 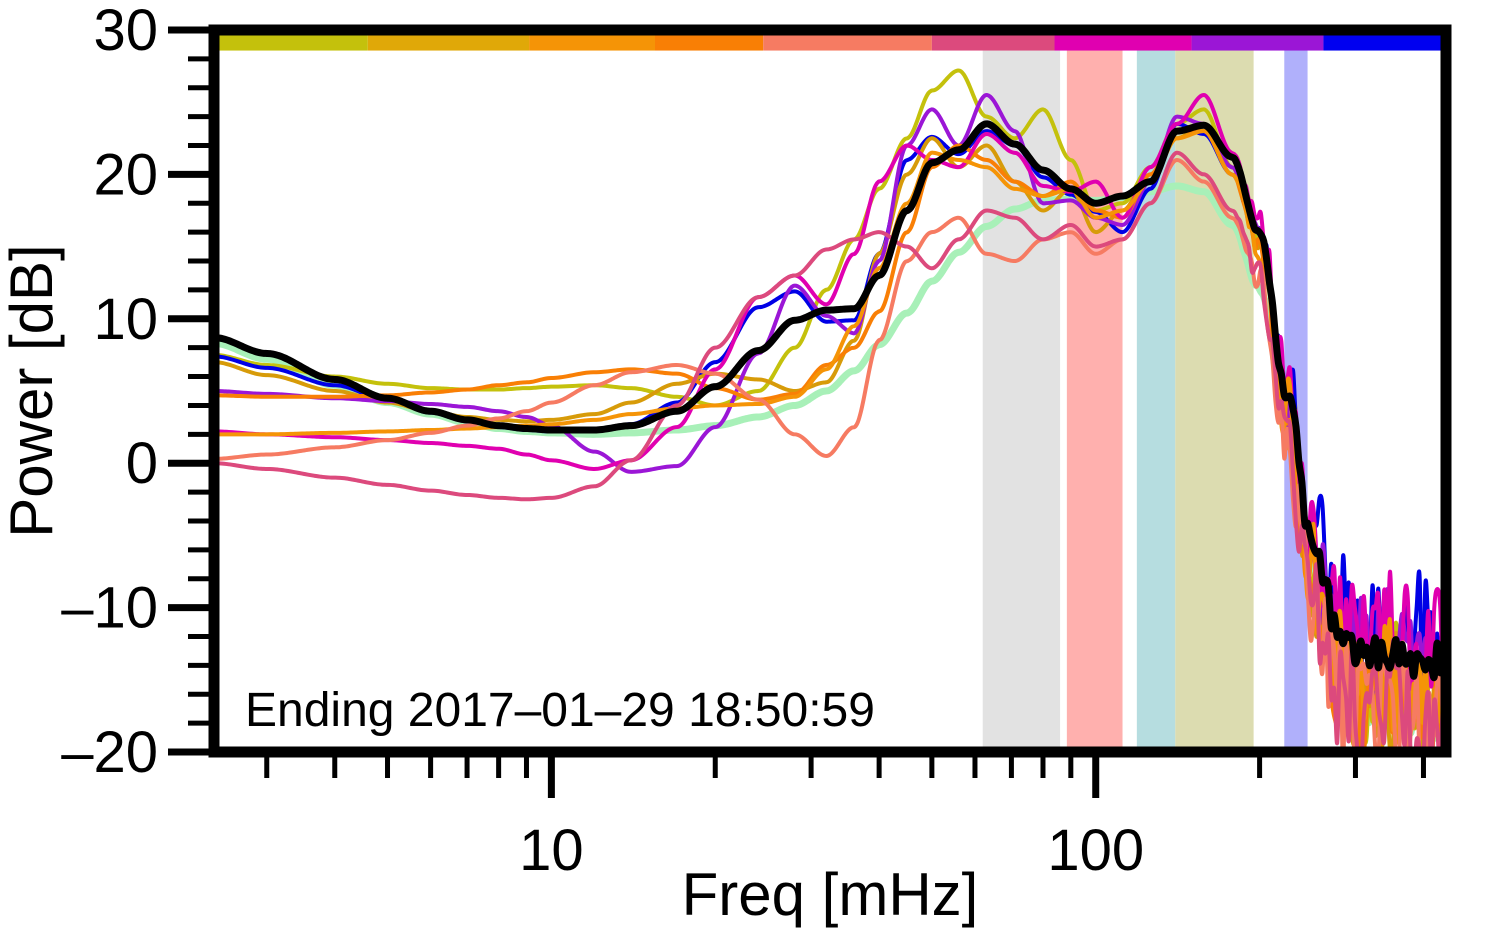 I want to click on y-axis-ticks, so click(x=191, y=391).